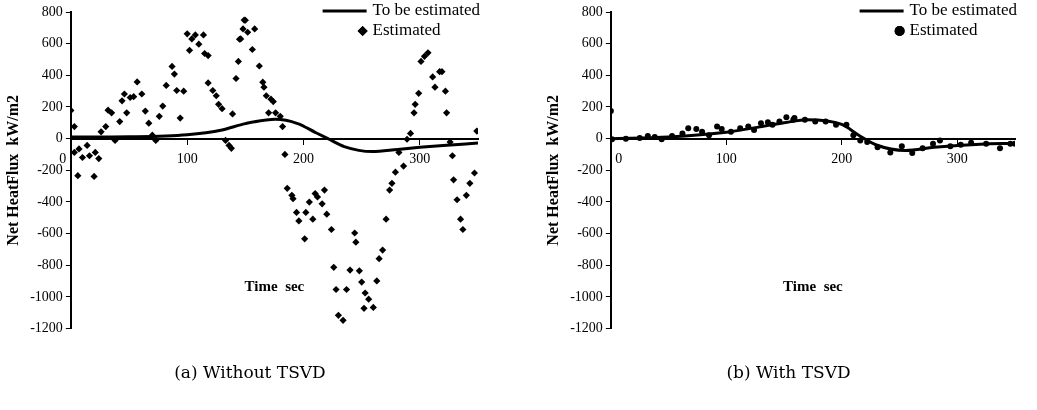  Describe the element at coordinates (619, 159) in the screenshot. I see `x-tick-label: 0` at that location.